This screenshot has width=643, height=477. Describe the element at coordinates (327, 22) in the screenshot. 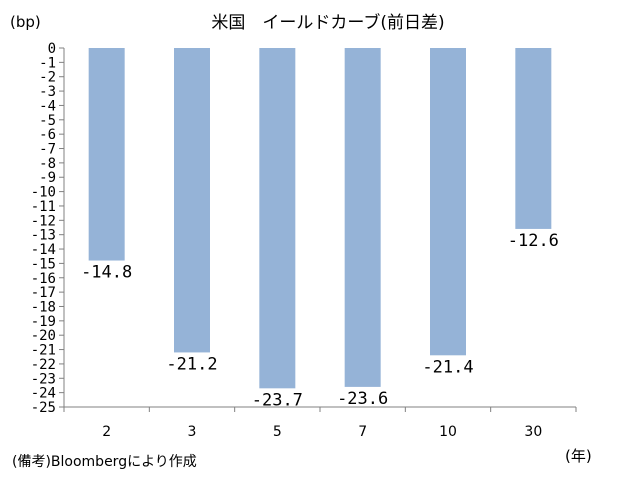

I see `chart-title: 米国 イールドカーブ(前日差)` at that location.